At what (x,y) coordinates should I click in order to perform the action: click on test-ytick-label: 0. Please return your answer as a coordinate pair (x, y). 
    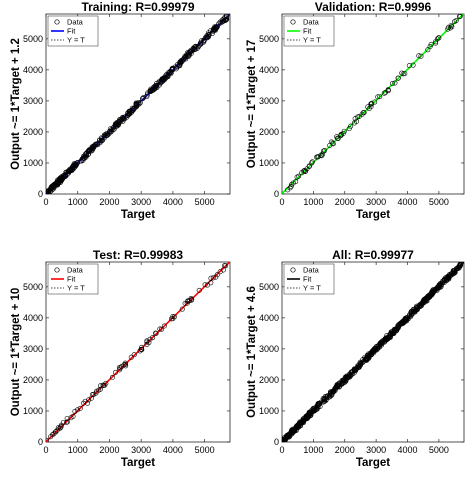
    Looking at the image, I should click on (40, 442).